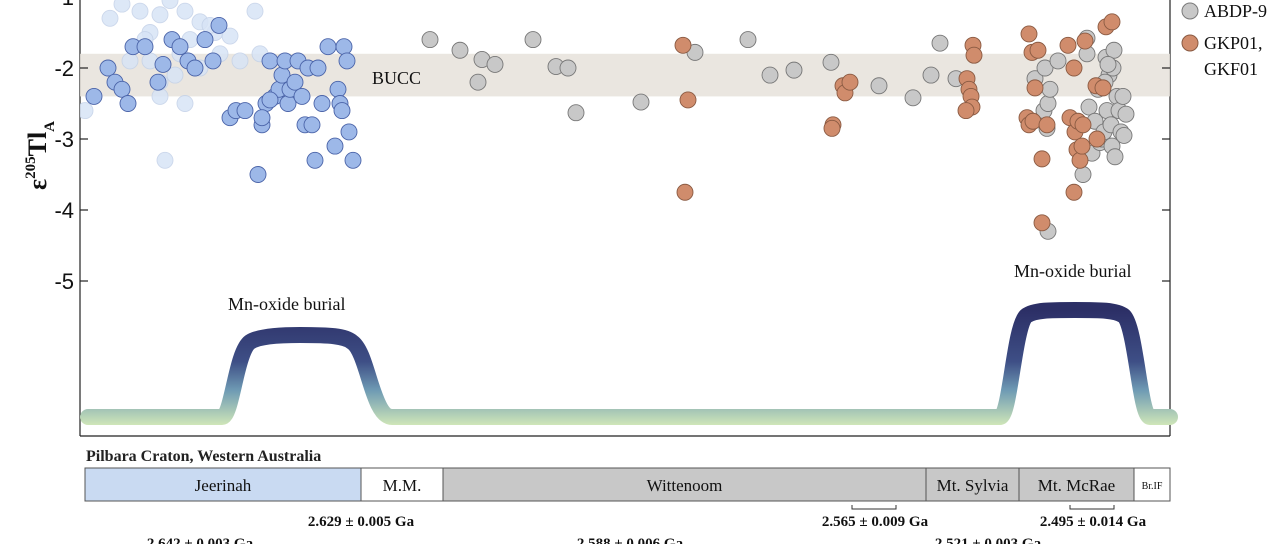 This screenshot has height=544, width=1280. What do you see at coordinates (64, 68) in the screenshot?
I see `y-tick-label: -2` at bounding box center [64, 68].